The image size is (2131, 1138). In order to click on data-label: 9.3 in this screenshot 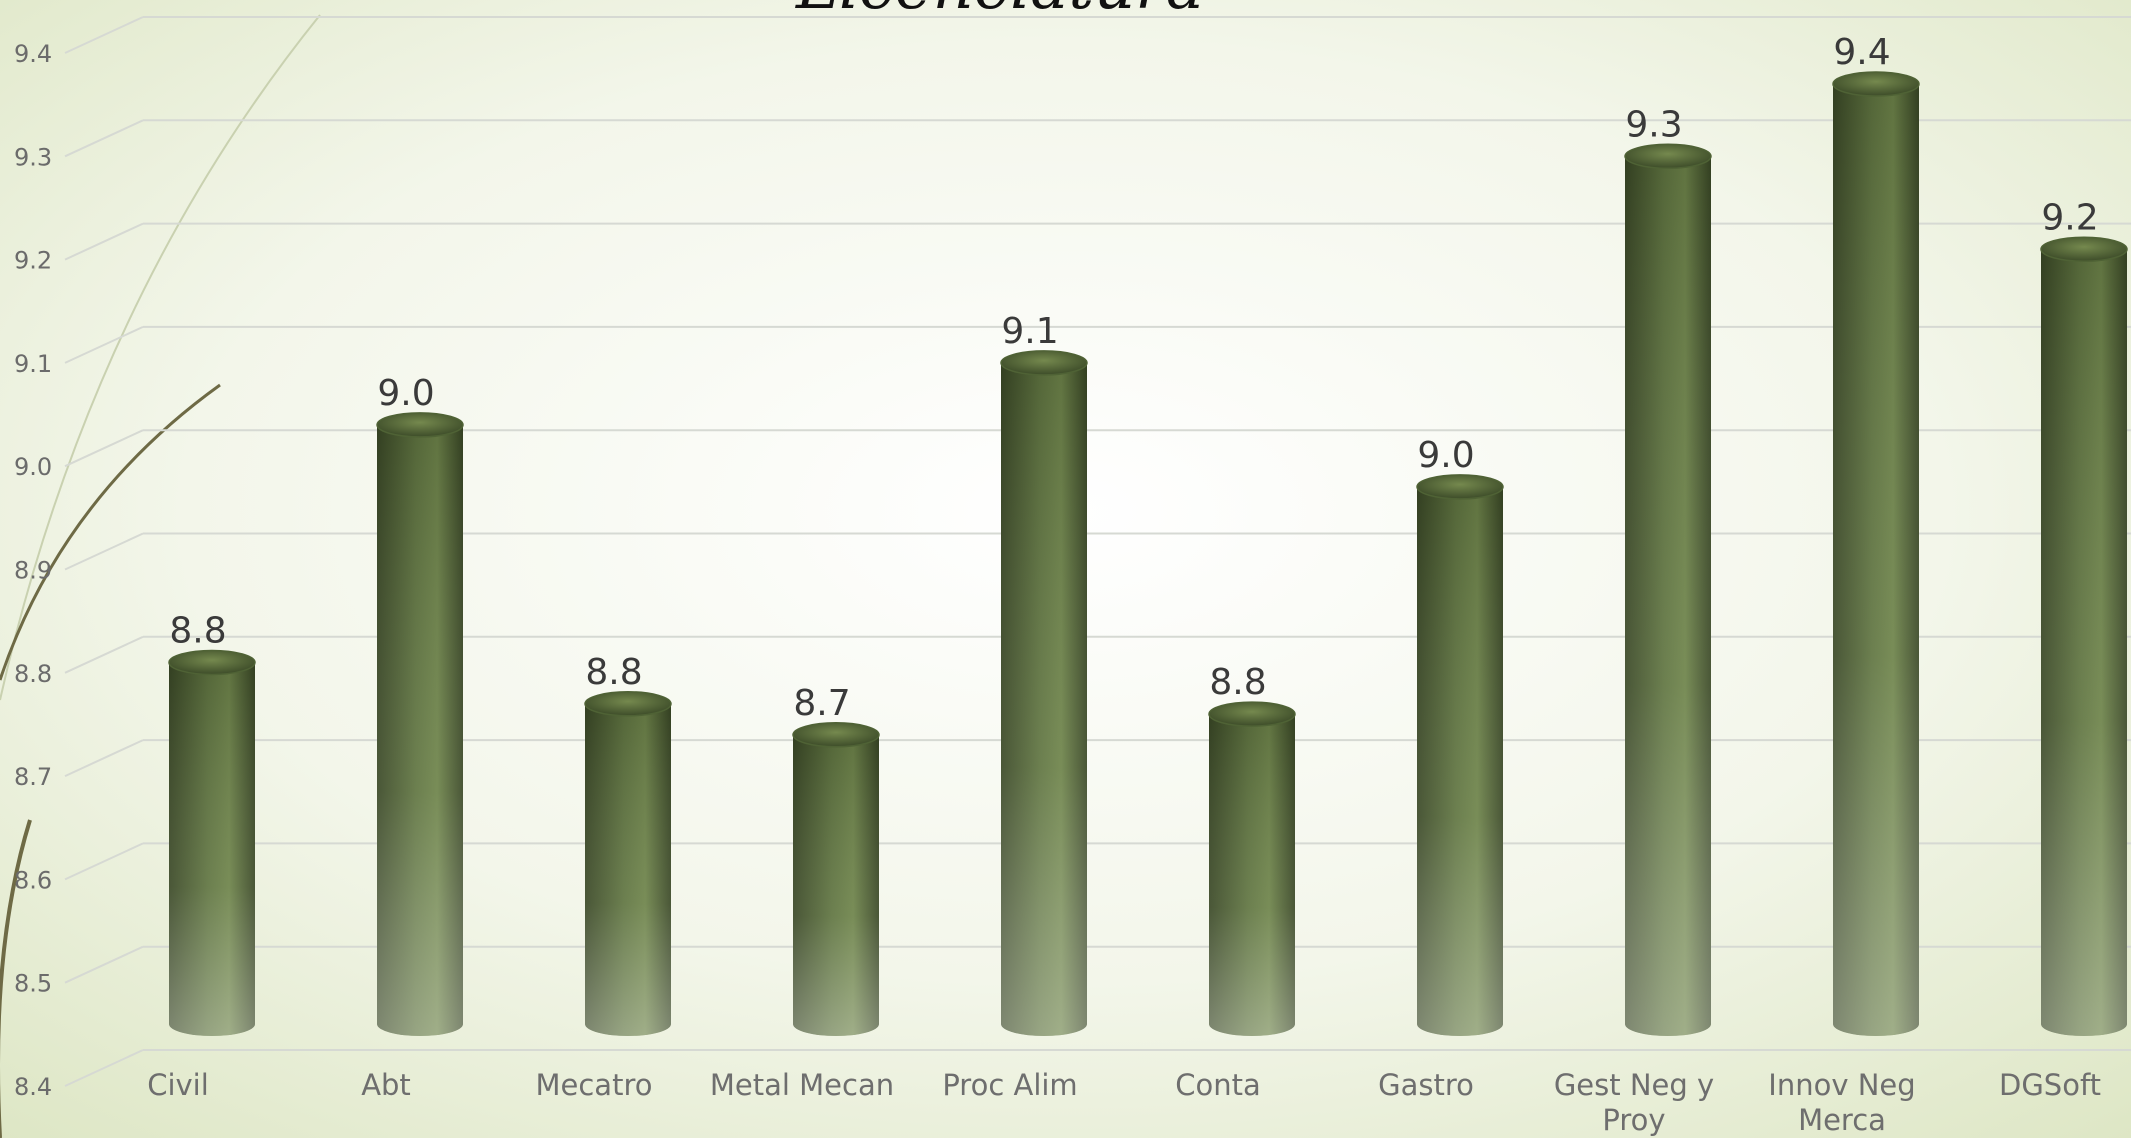, I will do `click(1653, 124)`.